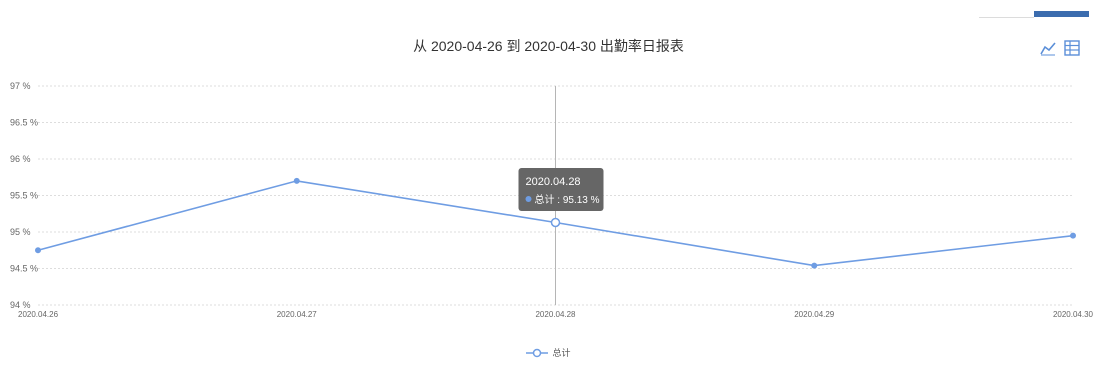 This screenshot has height=369, width=1097. What do you see at coordinates (24, 269) in the screenshot?
I see `y-tick-label: 94.5 %` at bounding box center [24, 269].